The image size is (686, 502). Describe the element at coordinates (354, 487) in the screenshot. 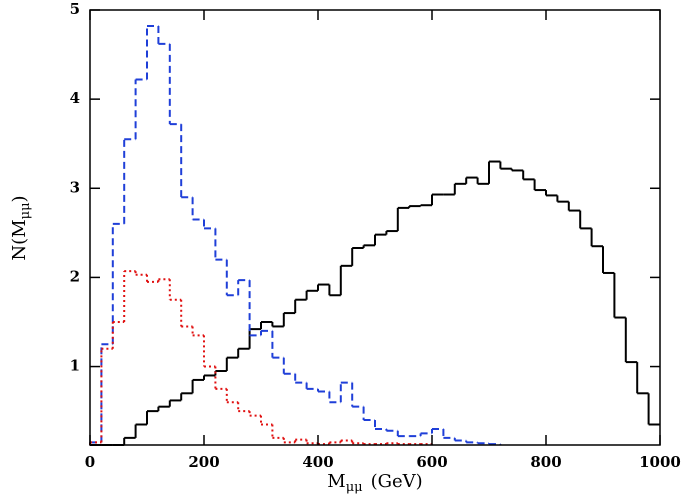

I see `x-label-sub: μμ` at that location.